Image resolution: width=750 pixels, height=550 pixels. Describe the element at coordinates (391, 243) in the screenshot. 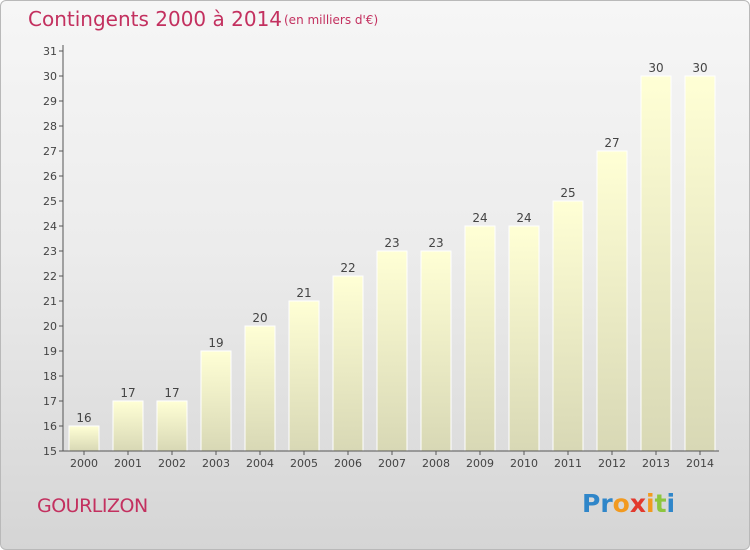

I see `value-label-2007: 23` at that location.